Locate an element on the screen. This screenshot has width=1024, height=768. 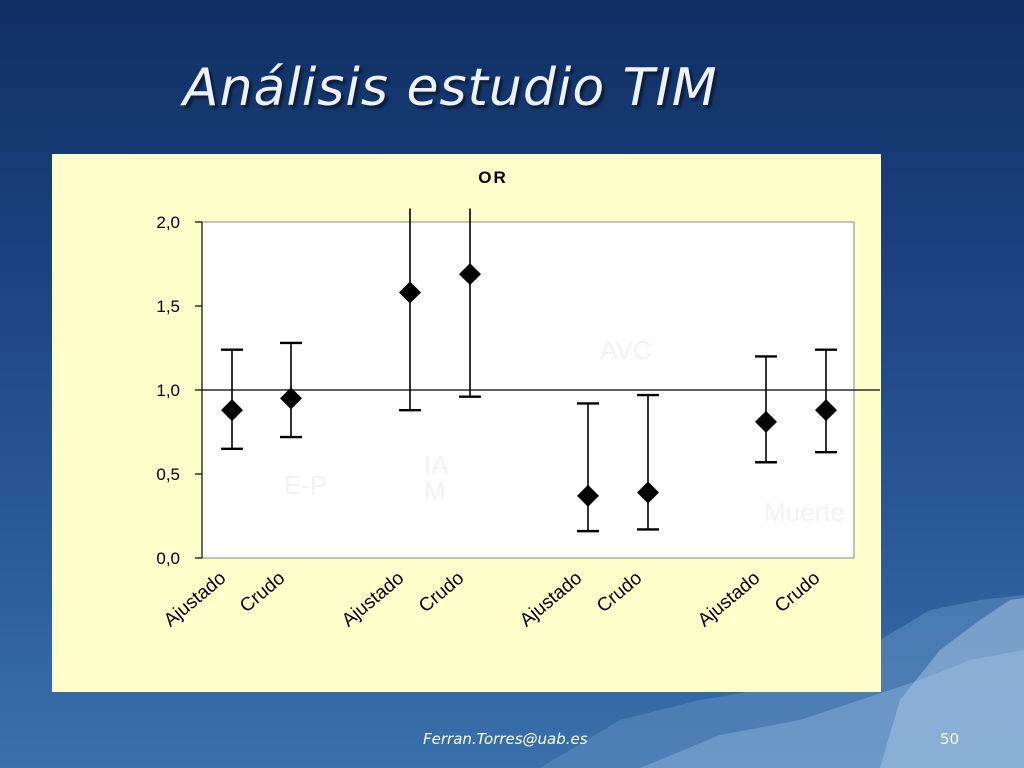
chart-title: OR is located at coordinates (493, 177).